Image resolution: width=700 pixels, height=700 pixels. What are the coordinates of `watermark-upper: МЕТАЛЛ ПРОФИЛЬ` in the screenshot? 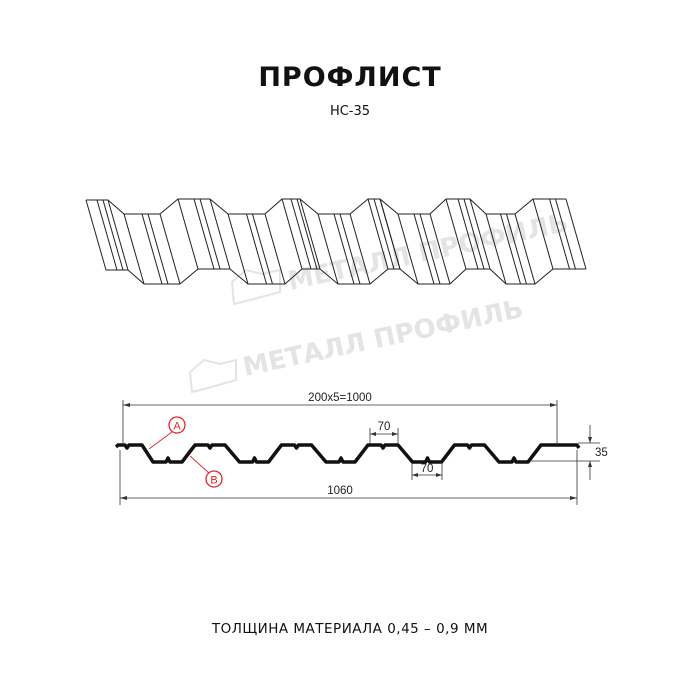 It's located at (400, 257).